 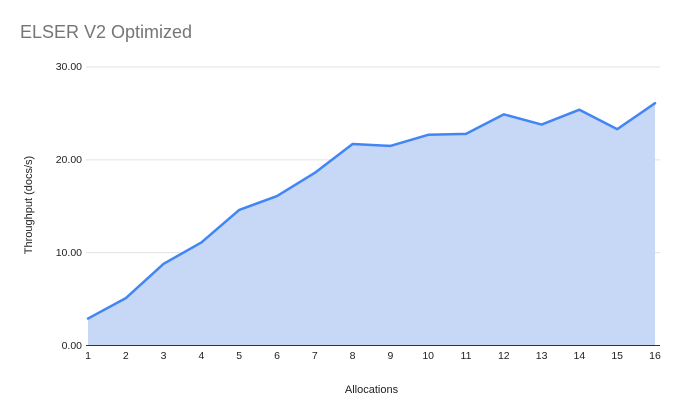 I want to click on x-tick-label: 2, so click(x=125, y=356).